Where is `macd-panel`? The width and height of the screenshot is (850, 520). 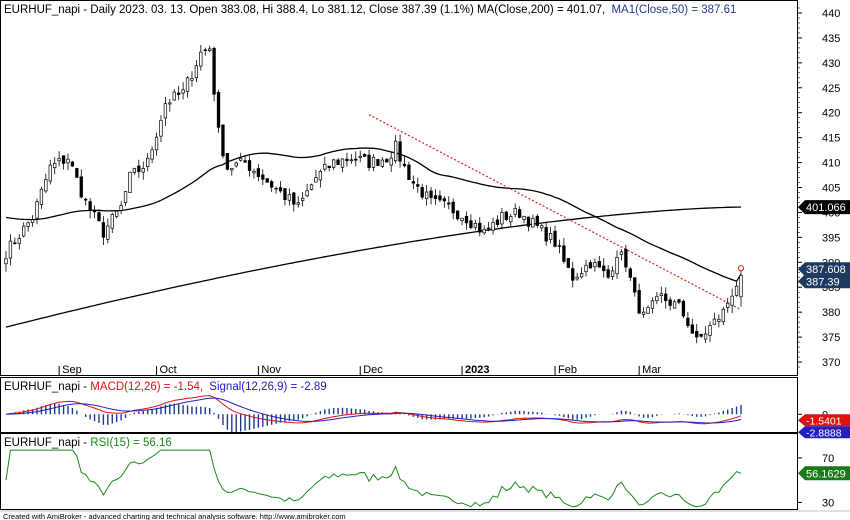
macd-panel is located at coordinates (399, 405).